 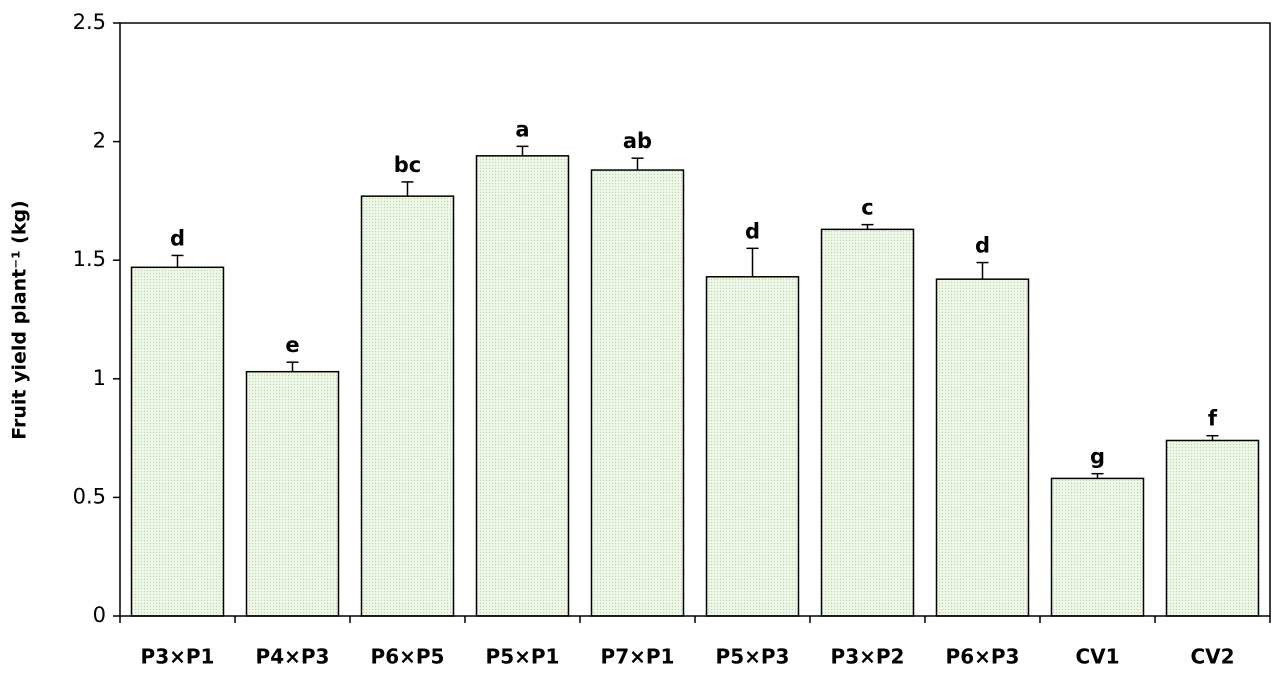 I want to click on y-tick-label: 2.5, so click(x=89, y=22).